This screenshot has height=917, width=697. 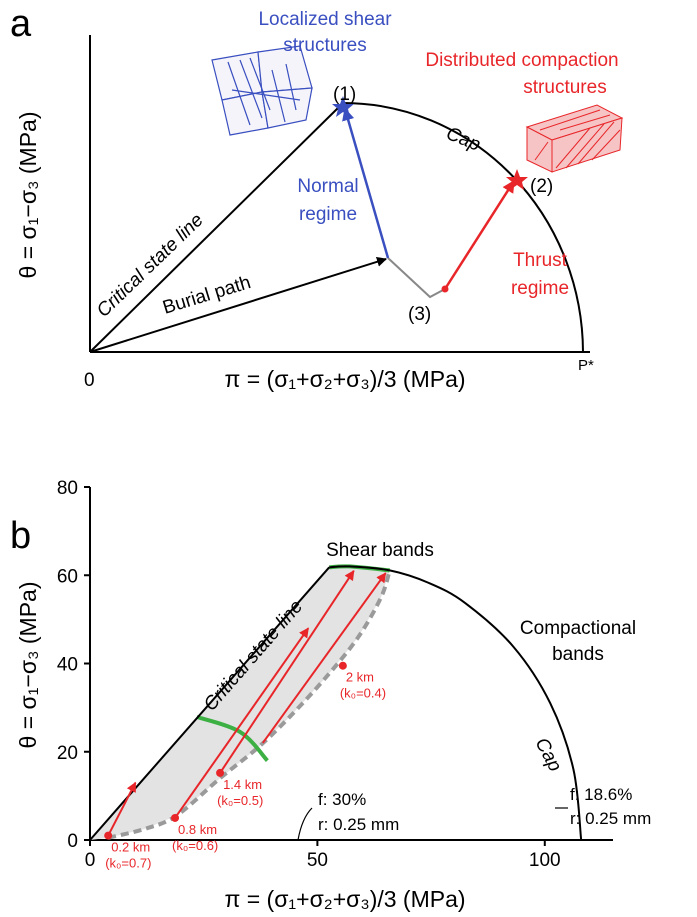 I want to click on x-tick-label: 0, so click(x=90, y=860).